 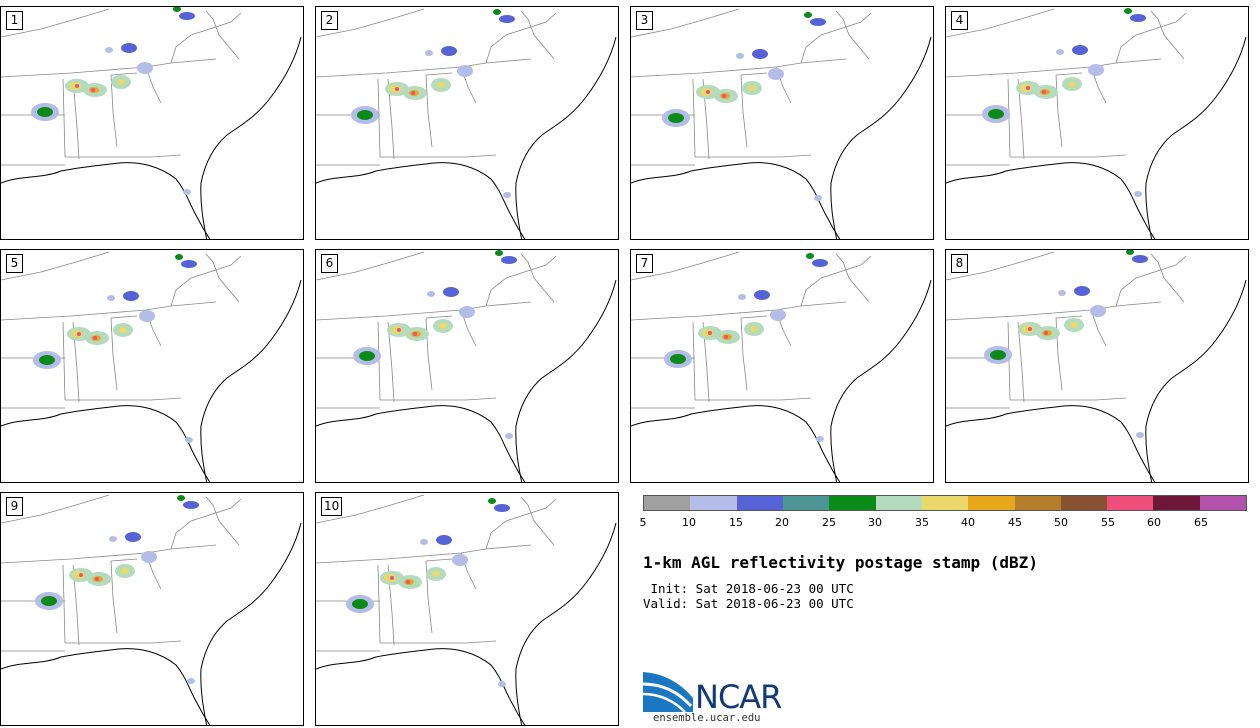 What do you see at coordinates (467, 123) in the screenshot?
I see `member-panel-2: 2` at bounding box center [467, 123].